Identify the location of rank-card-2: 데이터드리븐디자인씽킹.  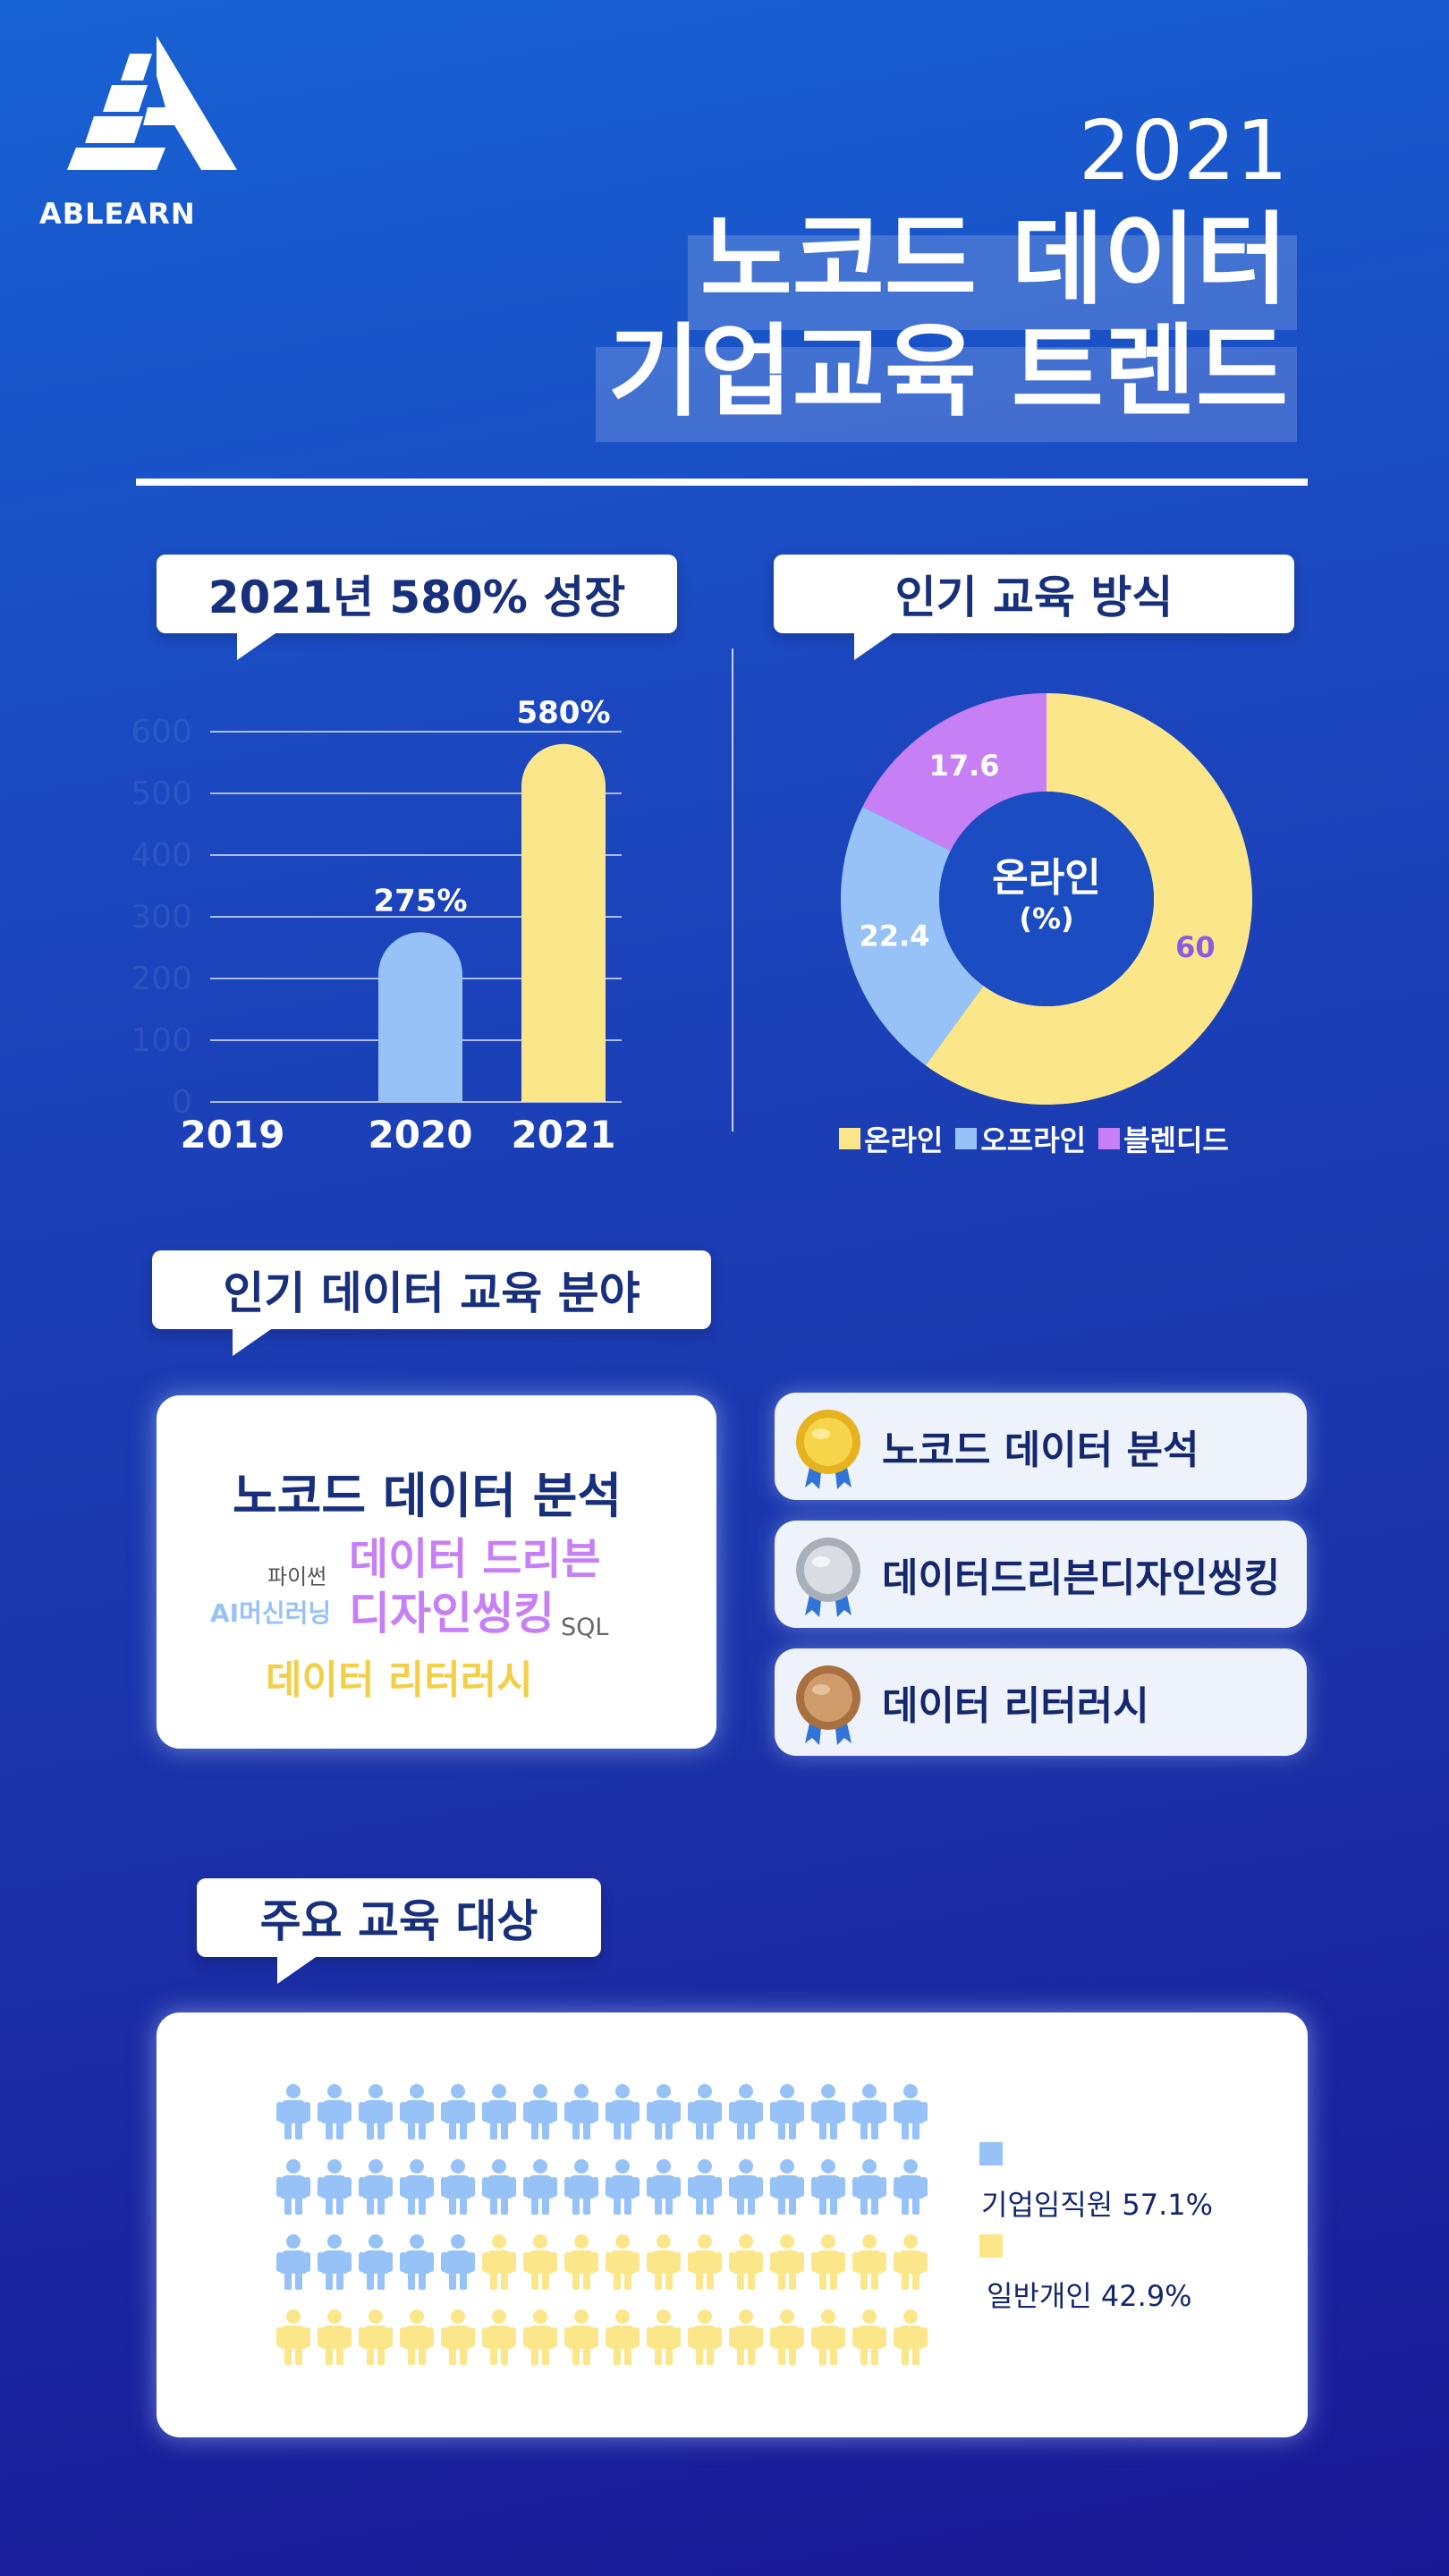
(1041, 1574).